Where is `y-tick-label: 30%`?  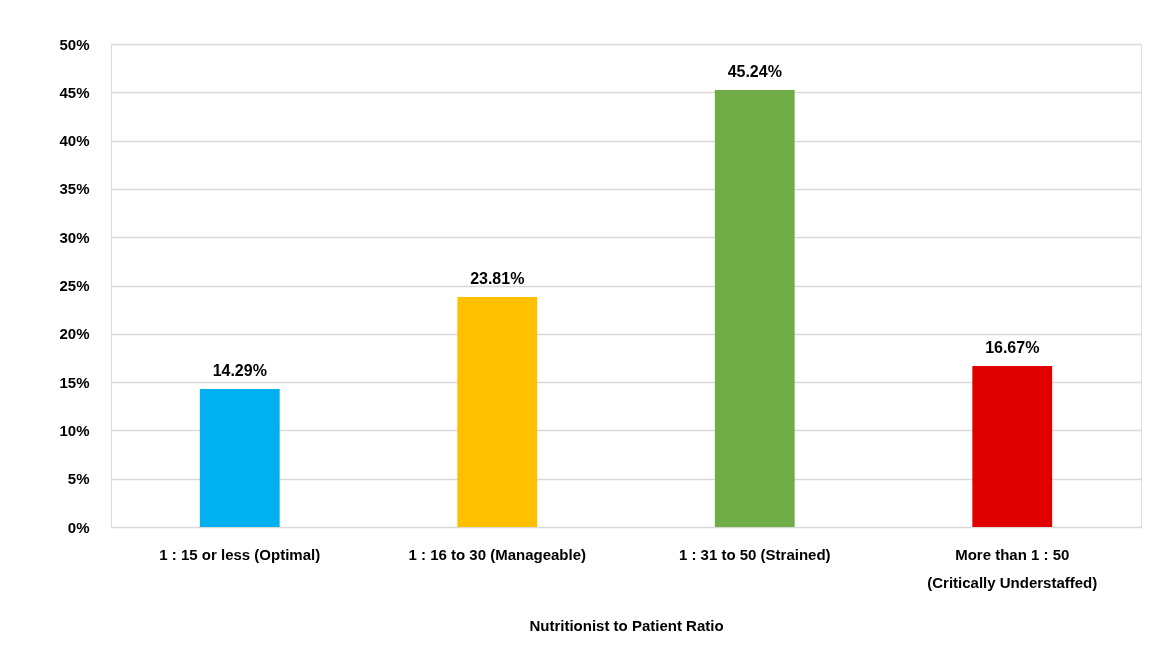
y-tick-label: 30% is located at coordinates (74, 237).